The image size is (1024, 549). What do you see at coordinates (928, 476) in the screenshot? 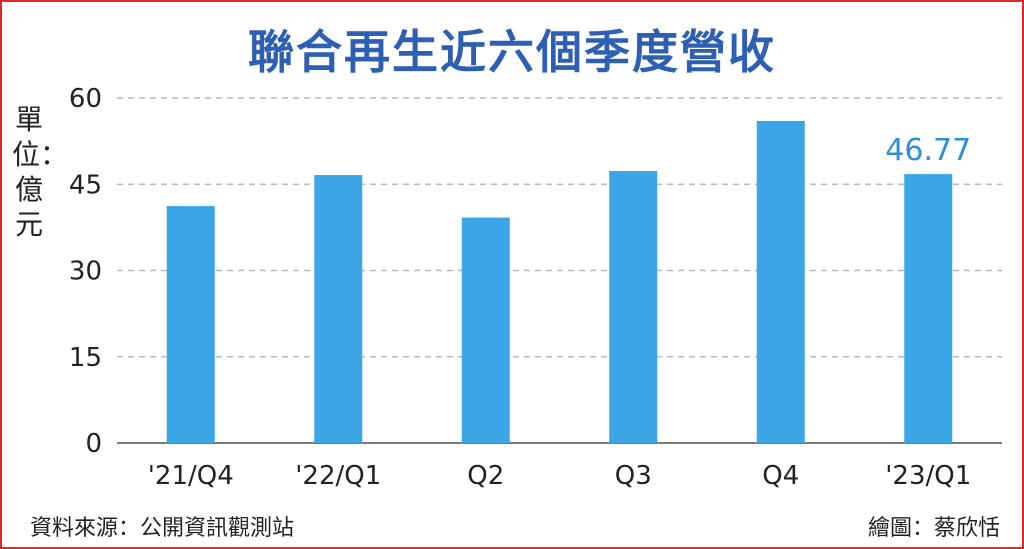
I see `x-category-label: '23/Q1` at bounding box center [928, 476].